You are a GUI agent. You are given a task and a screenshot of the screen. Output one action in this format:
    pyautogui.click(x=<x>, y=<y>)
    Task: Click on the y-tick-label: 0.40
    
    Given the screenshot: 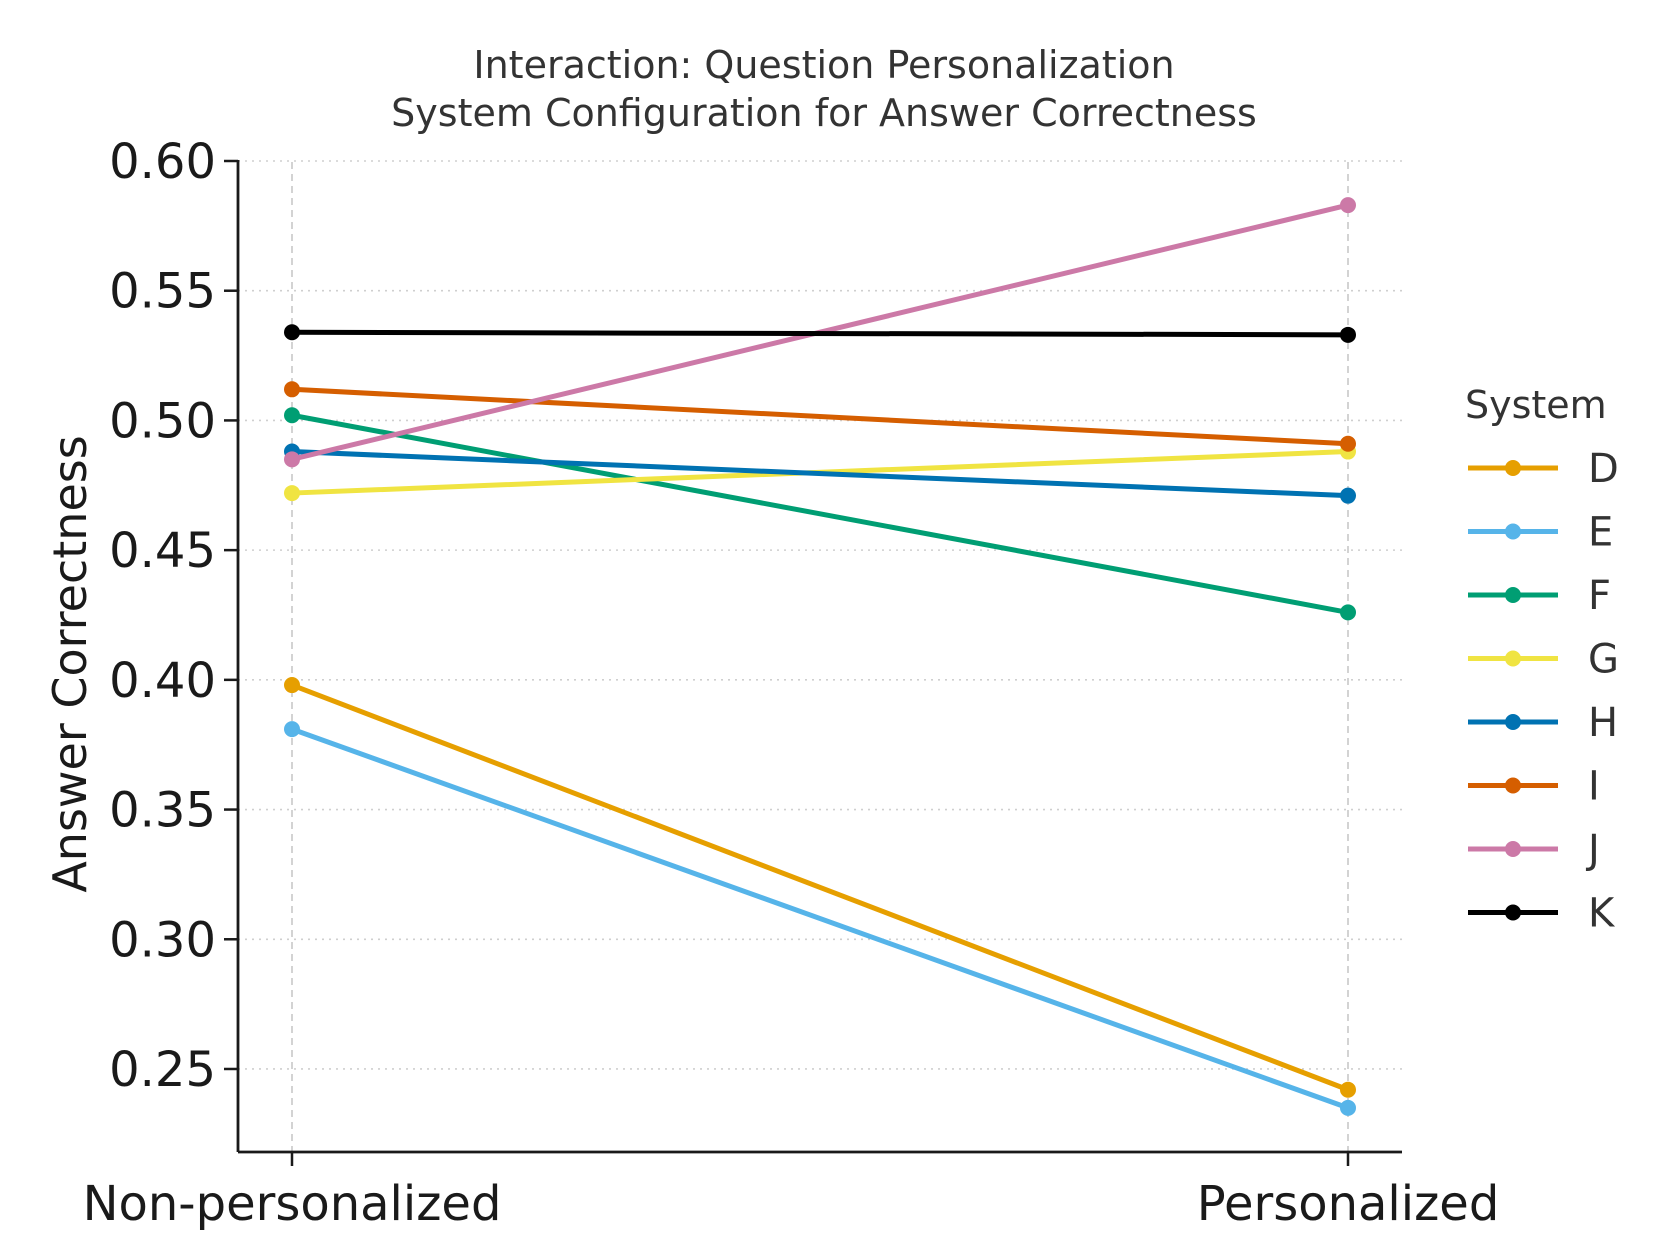 What is the action you would take?
    pyautogui.click(x=162, y=681)
    